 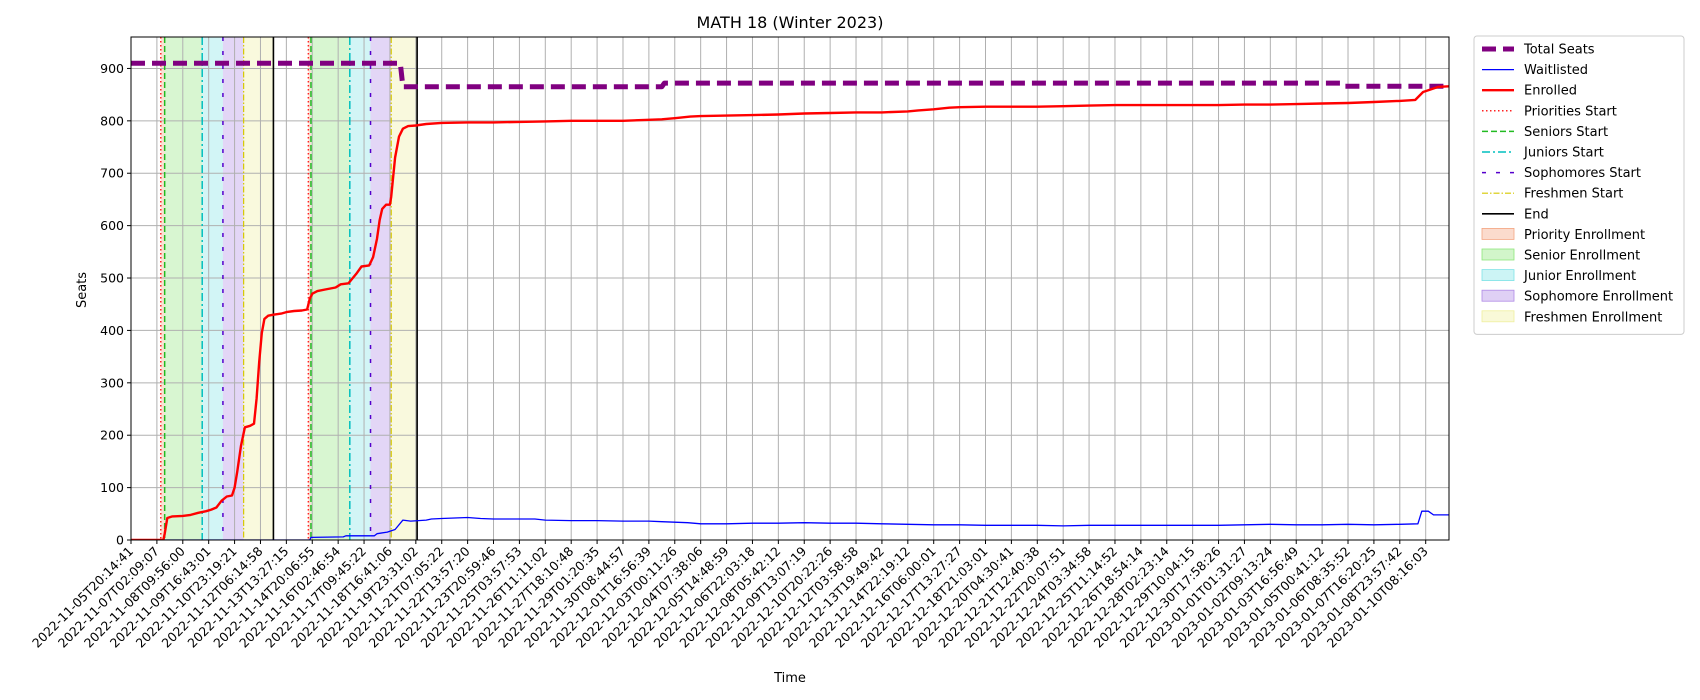 I want to click on legend-label-end: End, so click(x=1536, y=214).